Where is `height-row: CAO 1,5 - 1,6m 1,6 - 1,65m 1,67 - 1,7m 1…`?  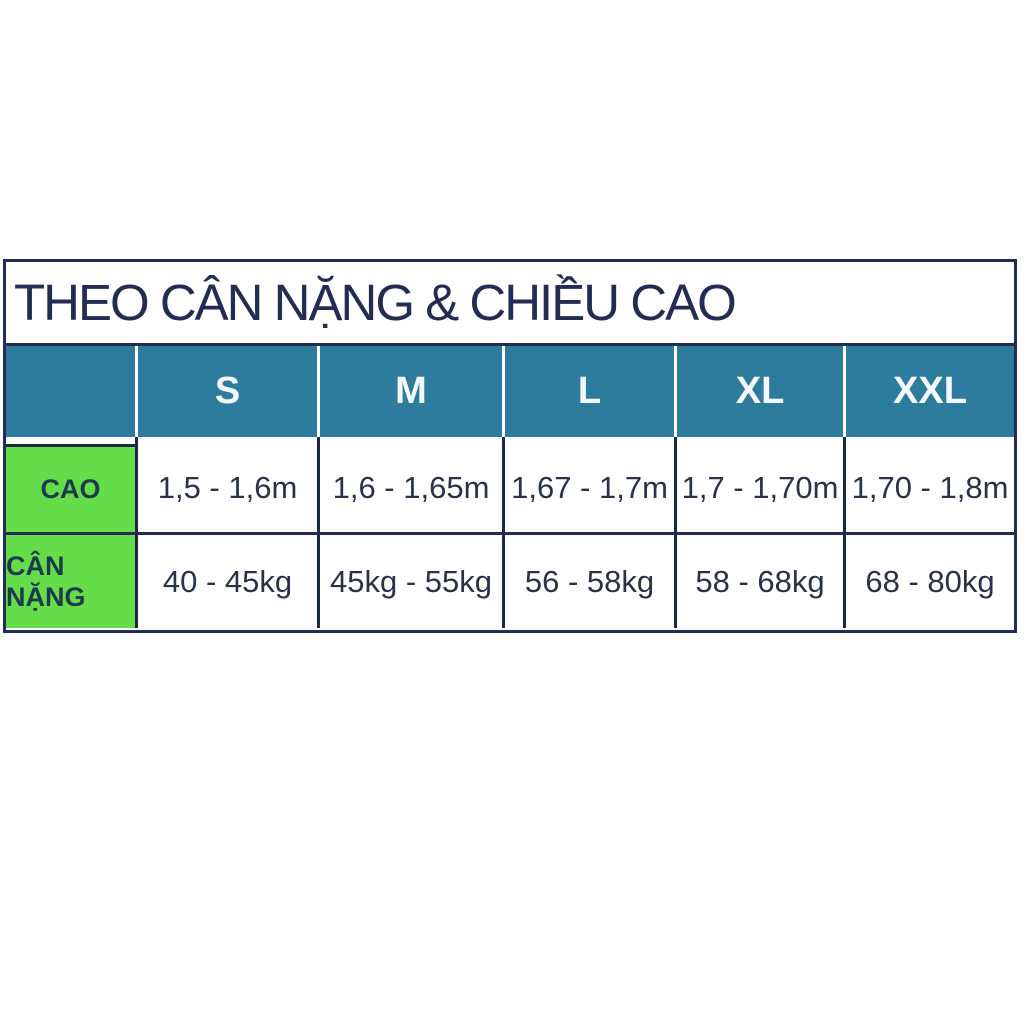
height-row: CAO 1,5 - 1,6m 1,6 - 1,65m 1,67 - 1,7m 1… is located at coordinates (510, 488).